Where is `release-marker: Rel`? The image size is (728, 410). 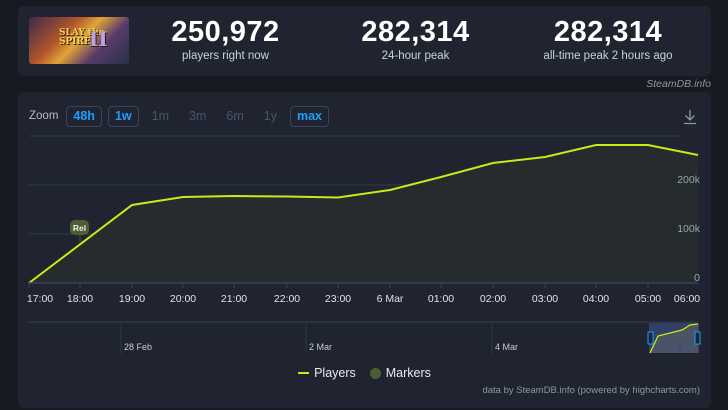
release-marker: Rel is located at coordinates (79, 231).